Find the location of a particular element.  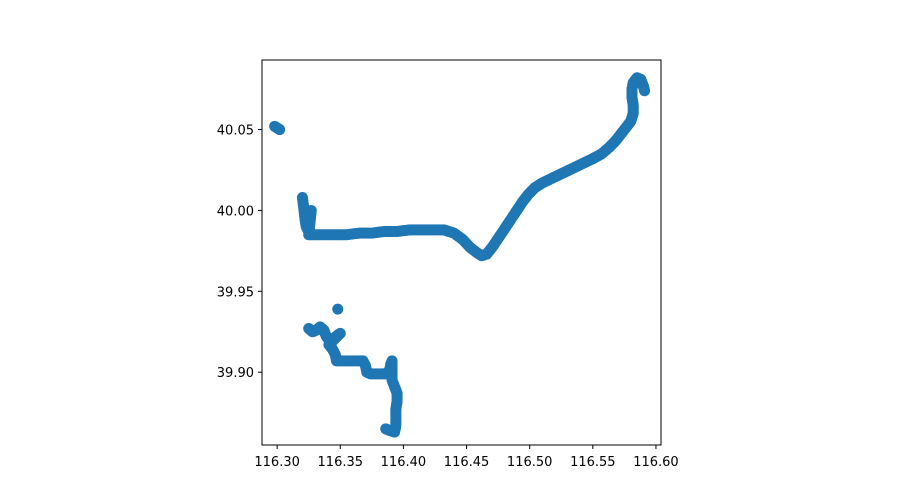

y-tick-label: 40.05 is located at coordinates (235, 131).